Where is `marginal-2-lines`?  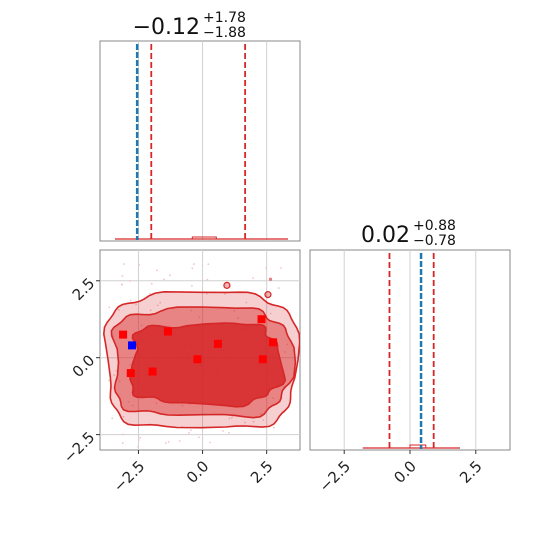
marginal-2-lines is located at coordinates (411, 351).